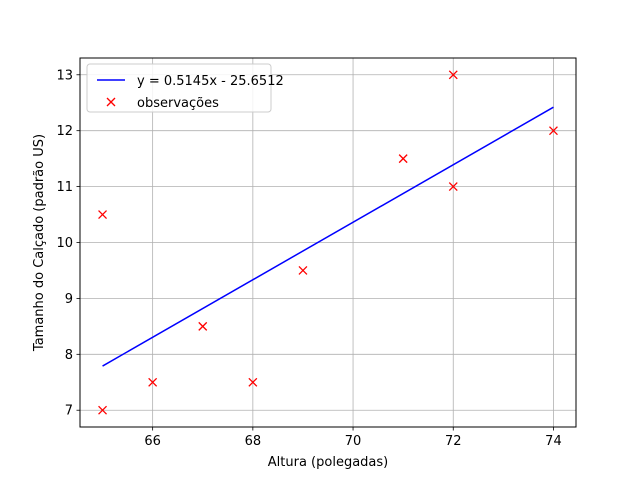 This screenshot has height=484, width=640. Describe the element at coordinates (353, 441) in the screenshot. I see `x-tick-label: 70` at that location.